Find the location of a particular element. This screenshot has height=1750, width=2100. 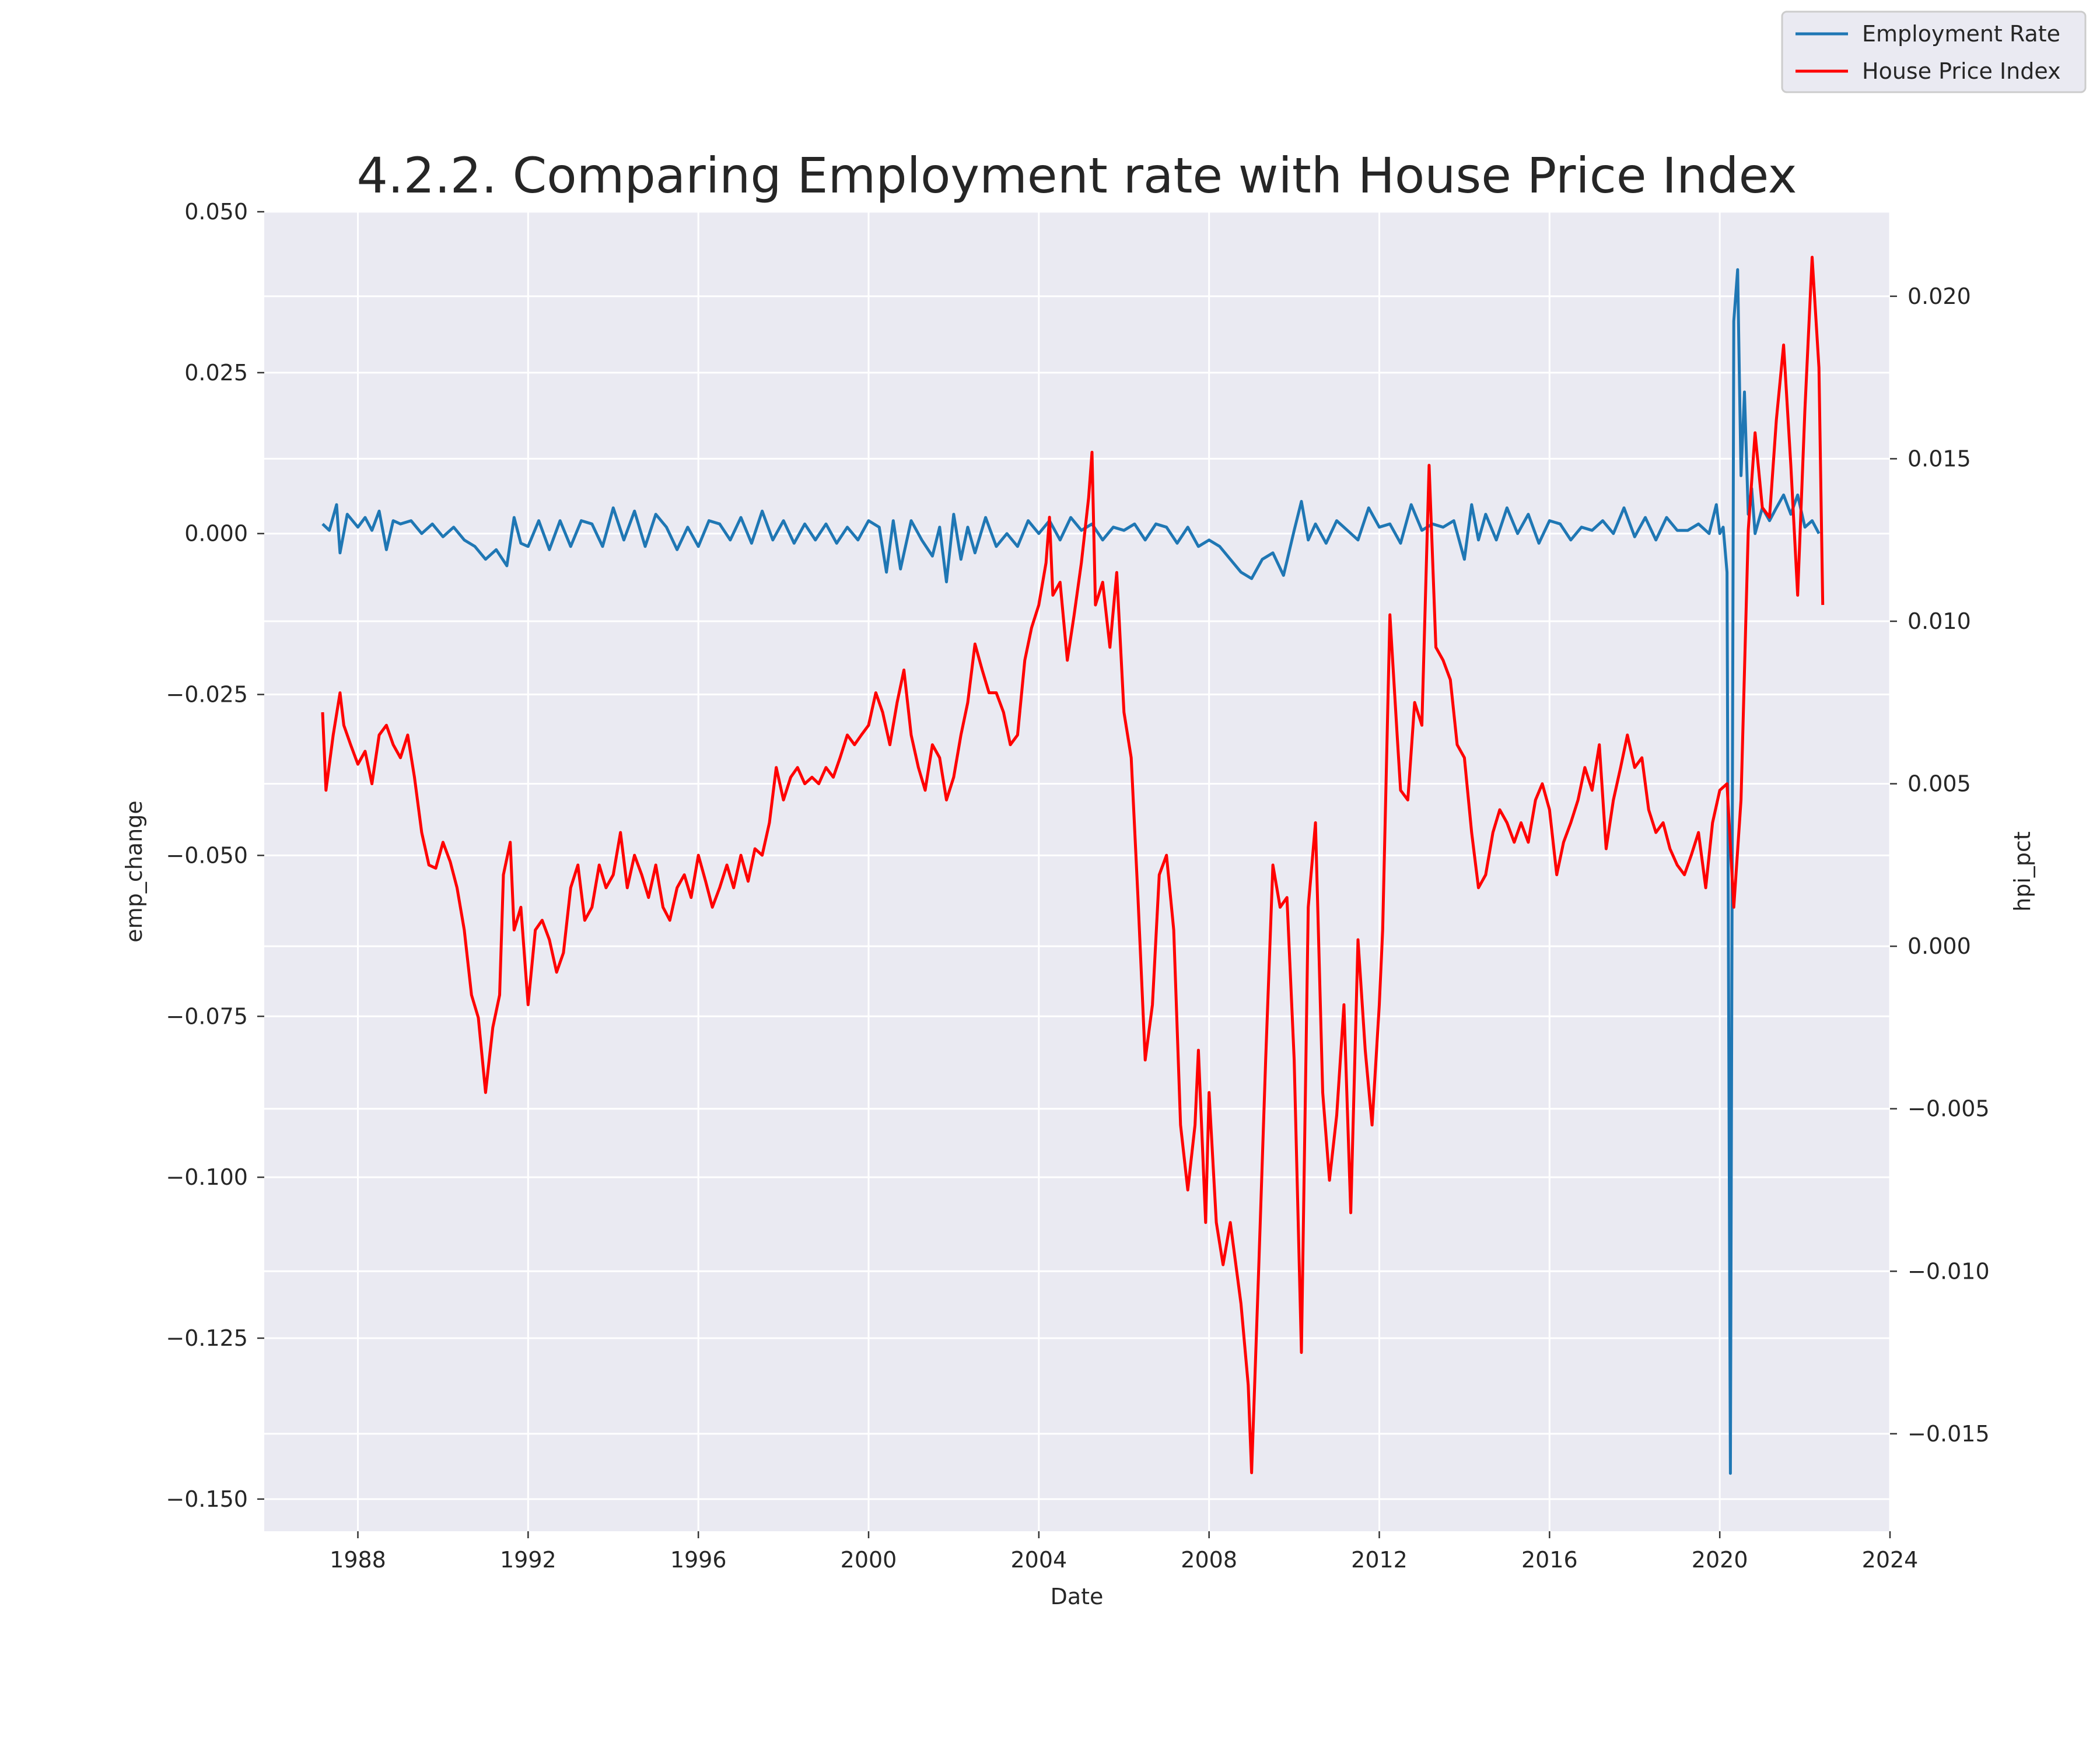

y-left-tick-label: −0.025 is located at coordinates (207, 695).